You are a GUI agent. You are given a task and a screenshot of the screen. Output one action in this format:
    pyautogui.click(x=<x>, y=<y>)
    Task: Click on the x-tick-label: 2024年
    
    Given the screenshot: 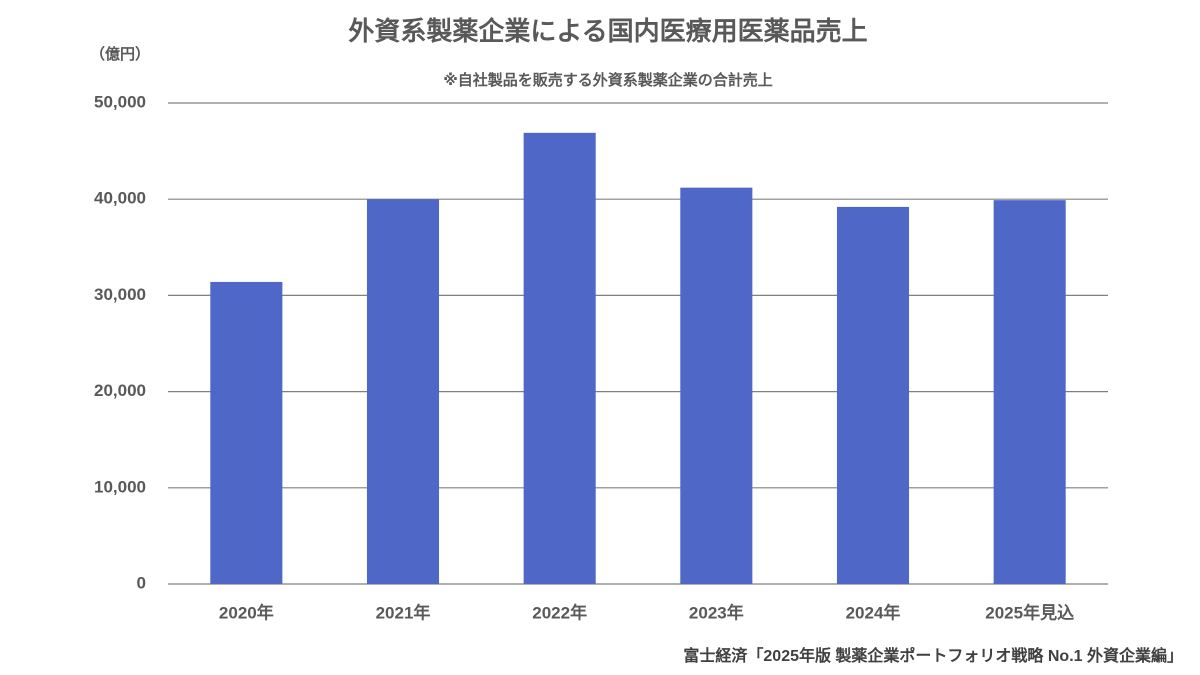 What is the action you would take?
    pyautogui.click(x=873, y=612)
    